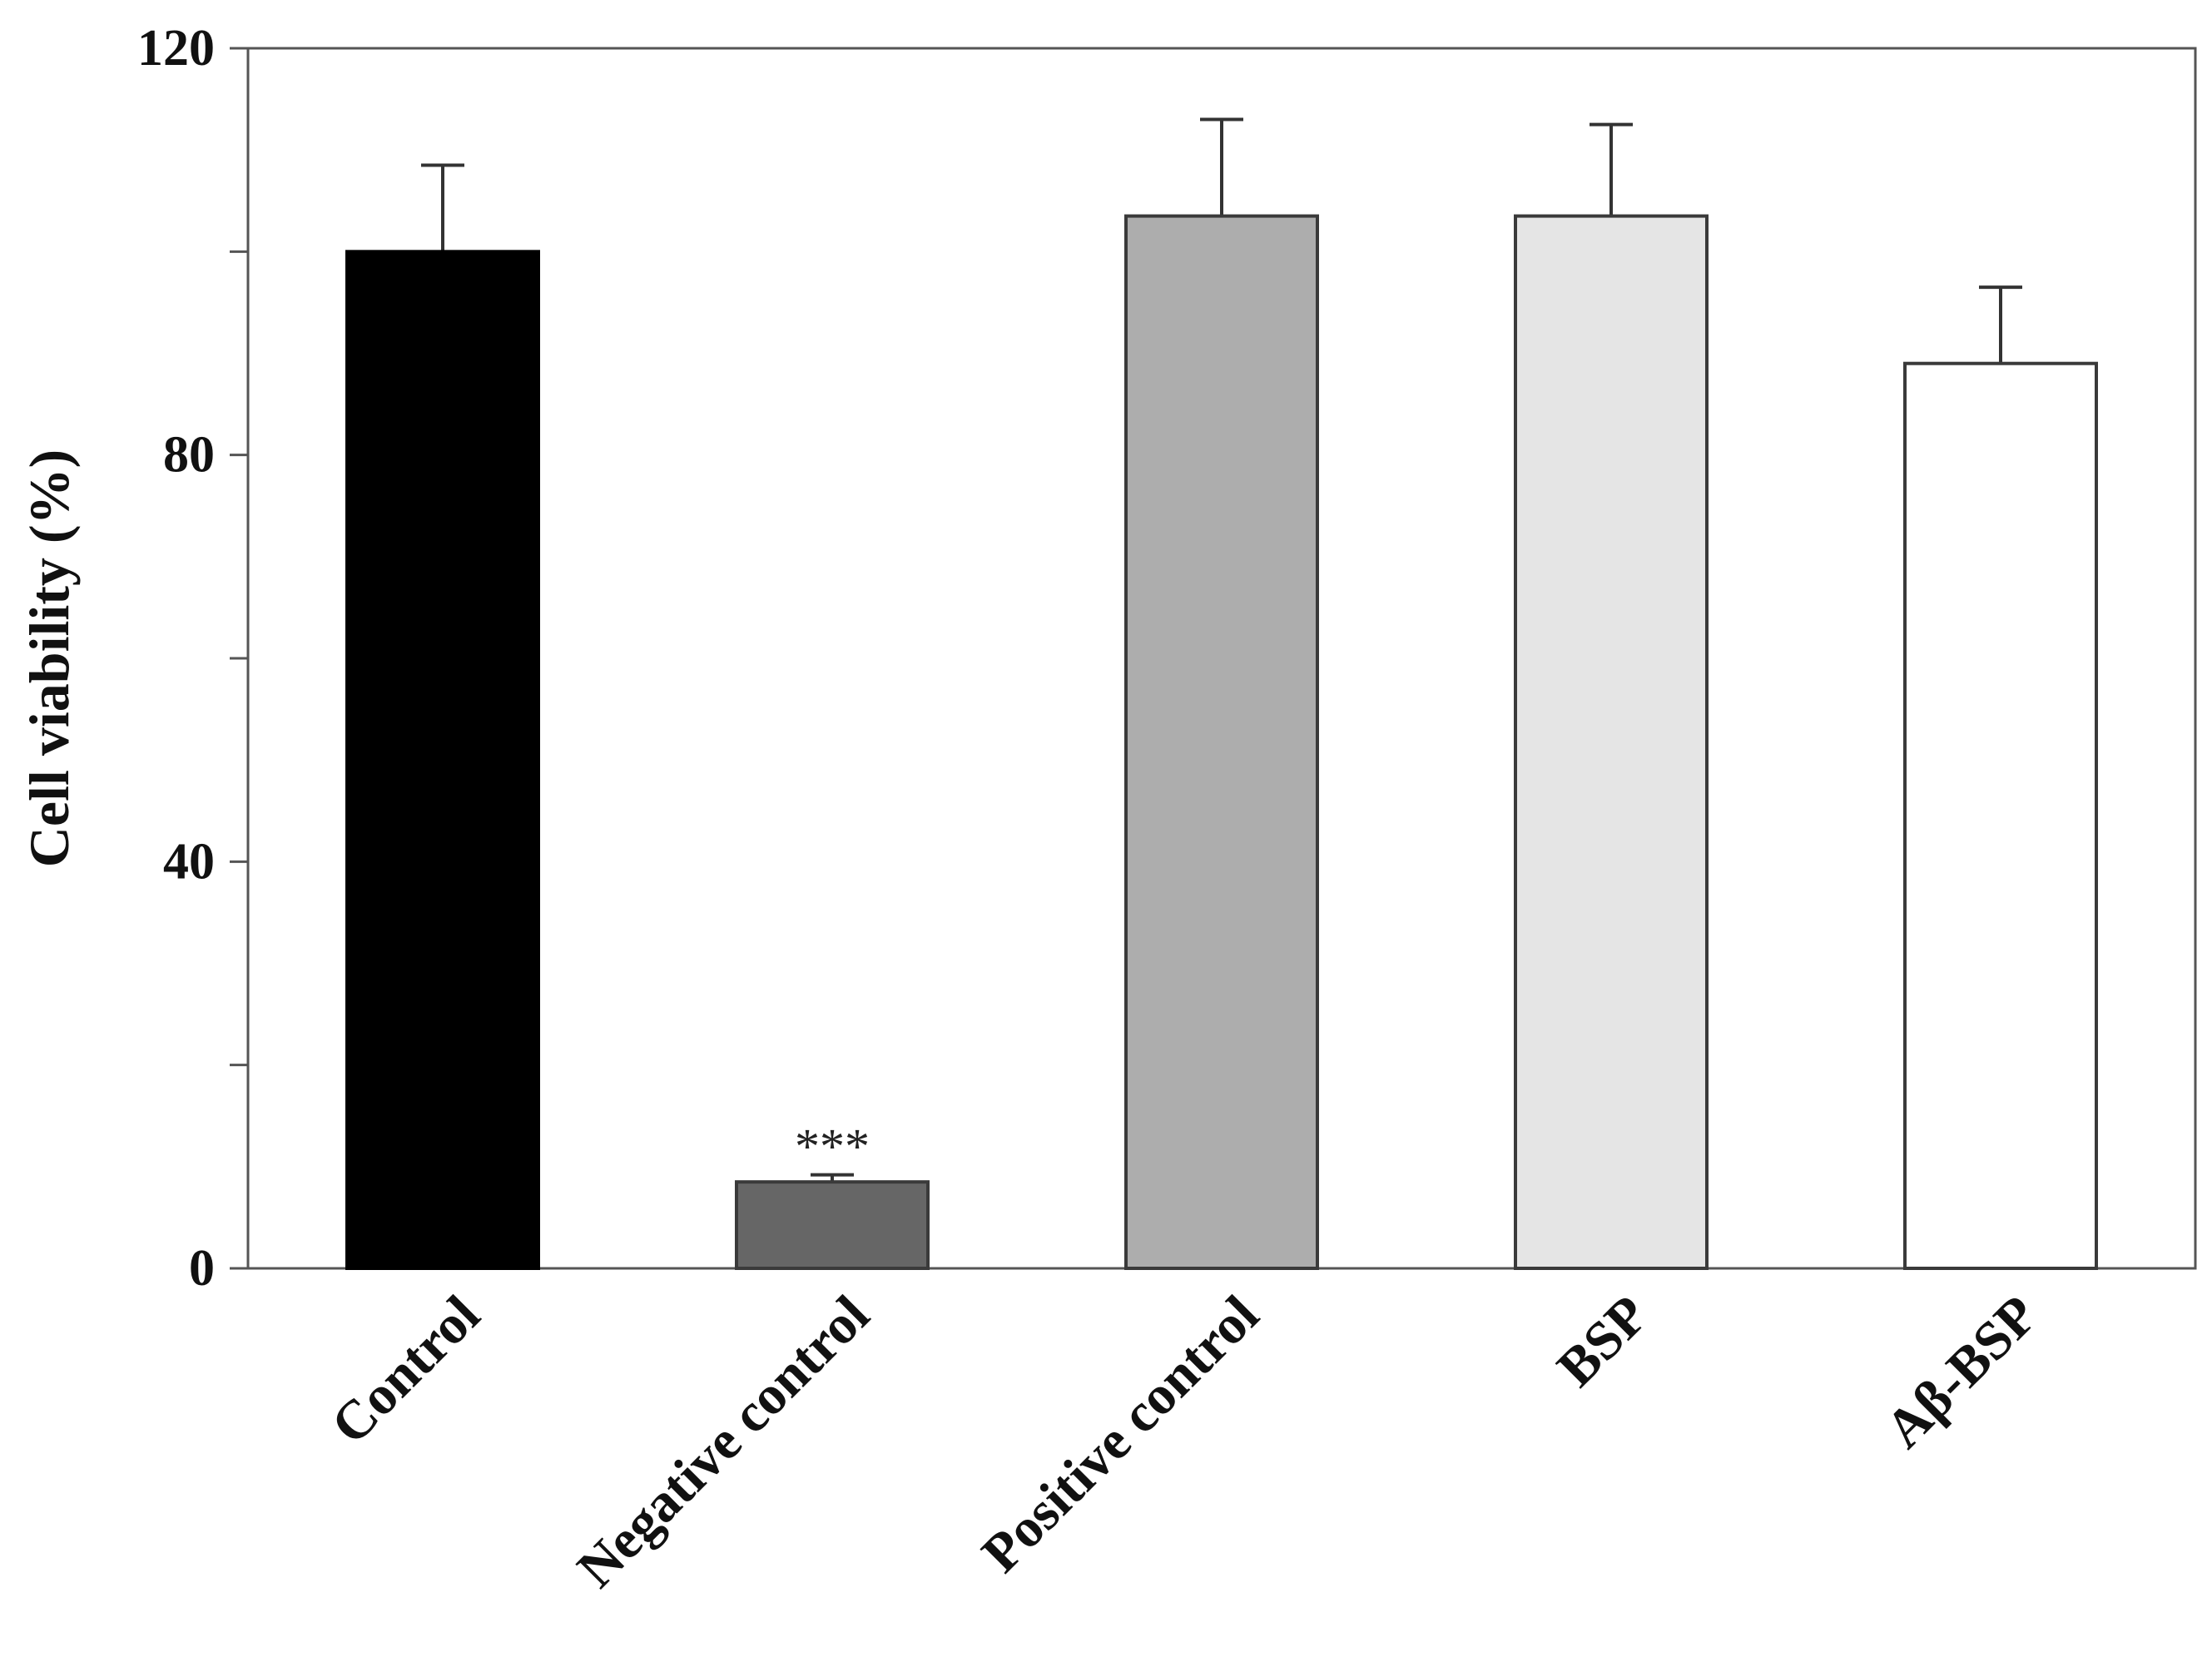  I want to click on y-tick-label: 120, so click(176, 48).